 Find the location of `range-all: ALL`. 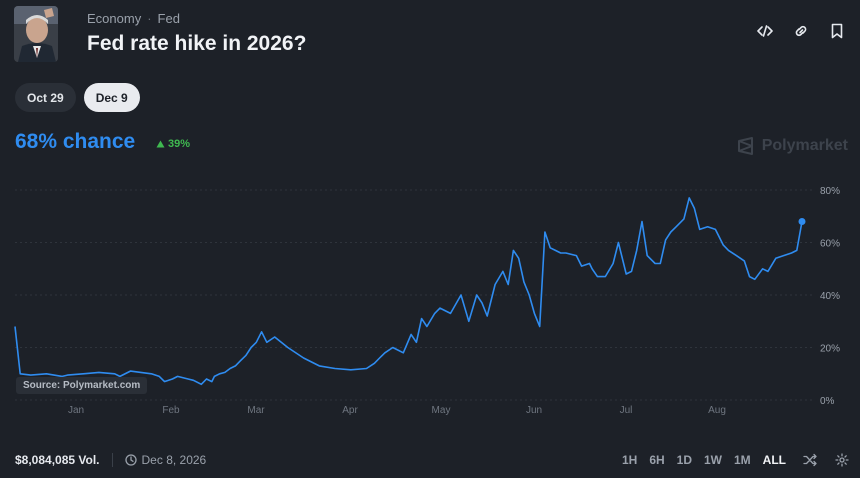

range-all: ALL is located at coordinates (774, 460).